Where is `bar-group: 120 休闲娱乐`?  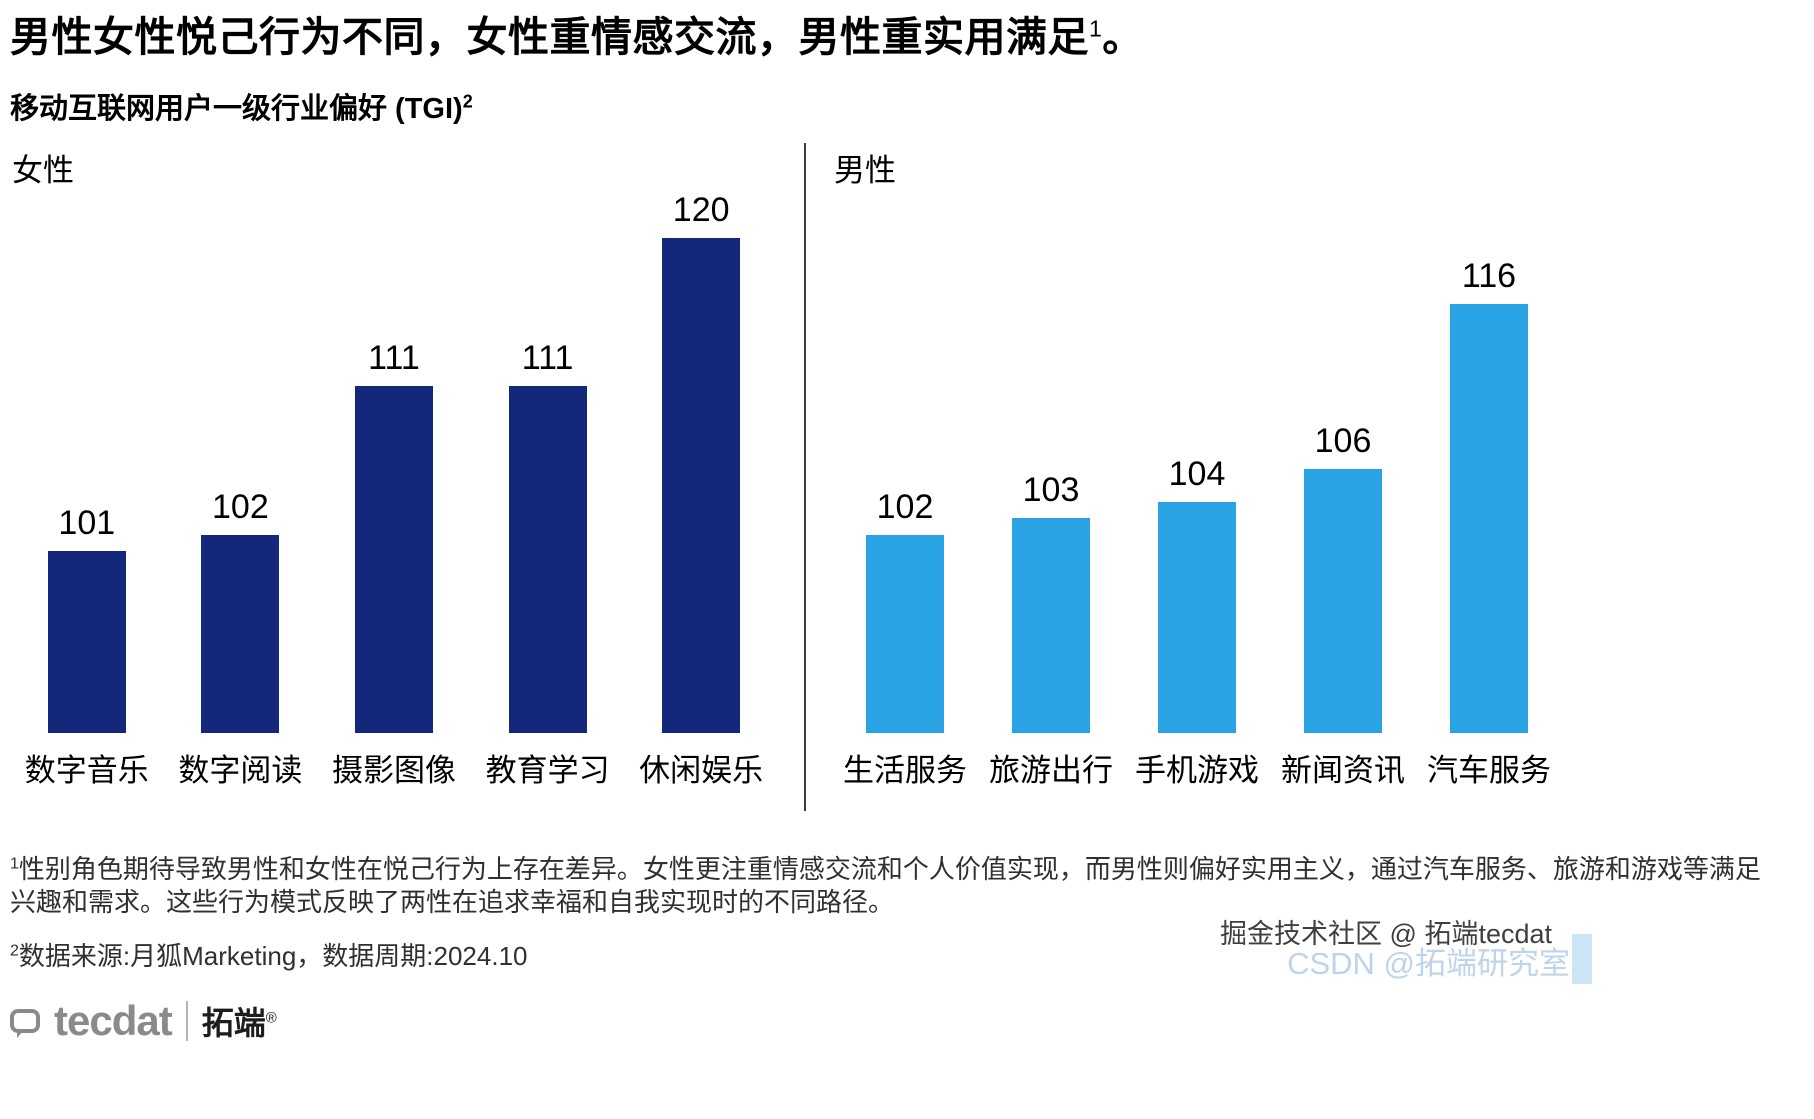 bar-group: 120 休闲娱乐 is located at coordinates (701, 490).